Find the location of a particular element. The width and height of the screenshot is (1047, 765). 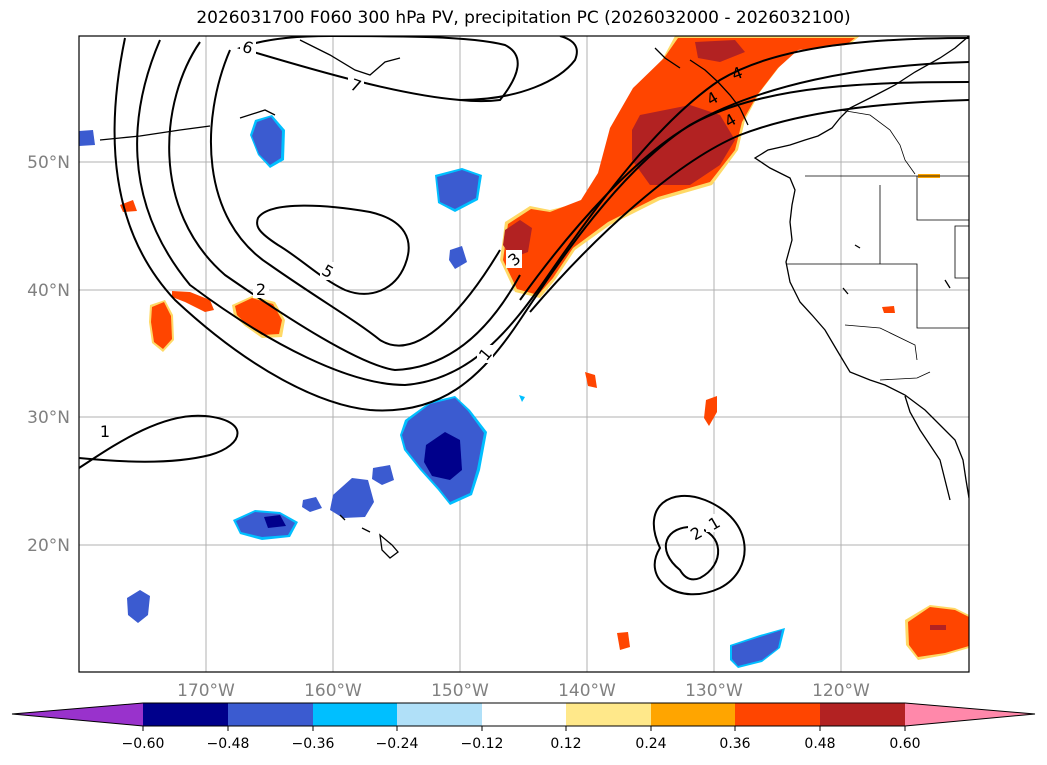

colorbar-tick-label: 0.48 is located at coordinates (819, 744).